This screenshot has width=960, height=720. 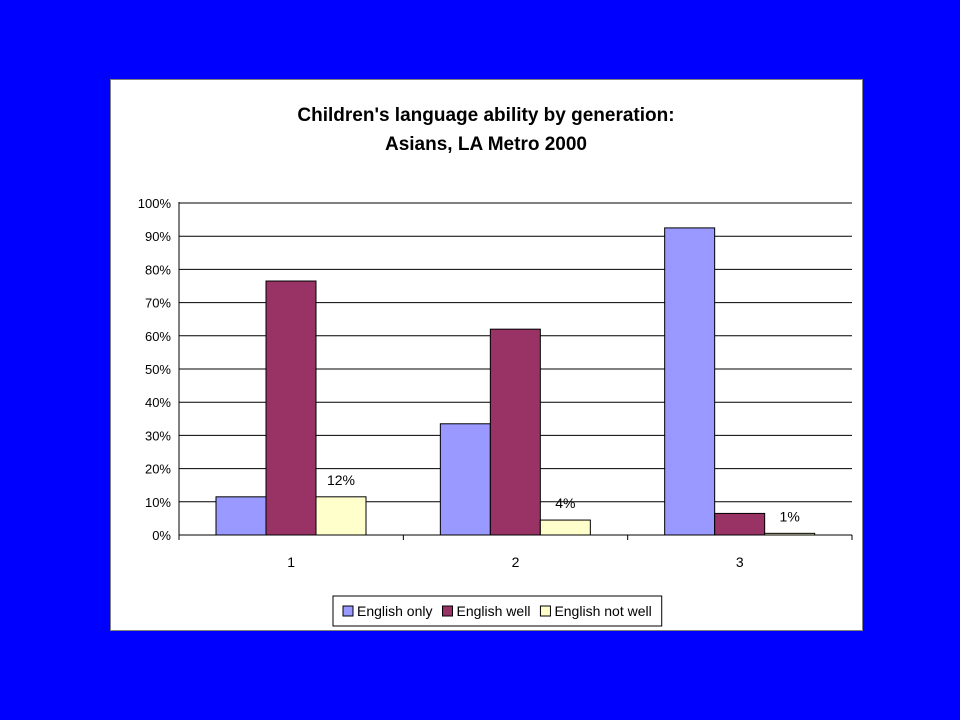 I want to click on y-tick-label: 100%, so click(x=155, y=203).